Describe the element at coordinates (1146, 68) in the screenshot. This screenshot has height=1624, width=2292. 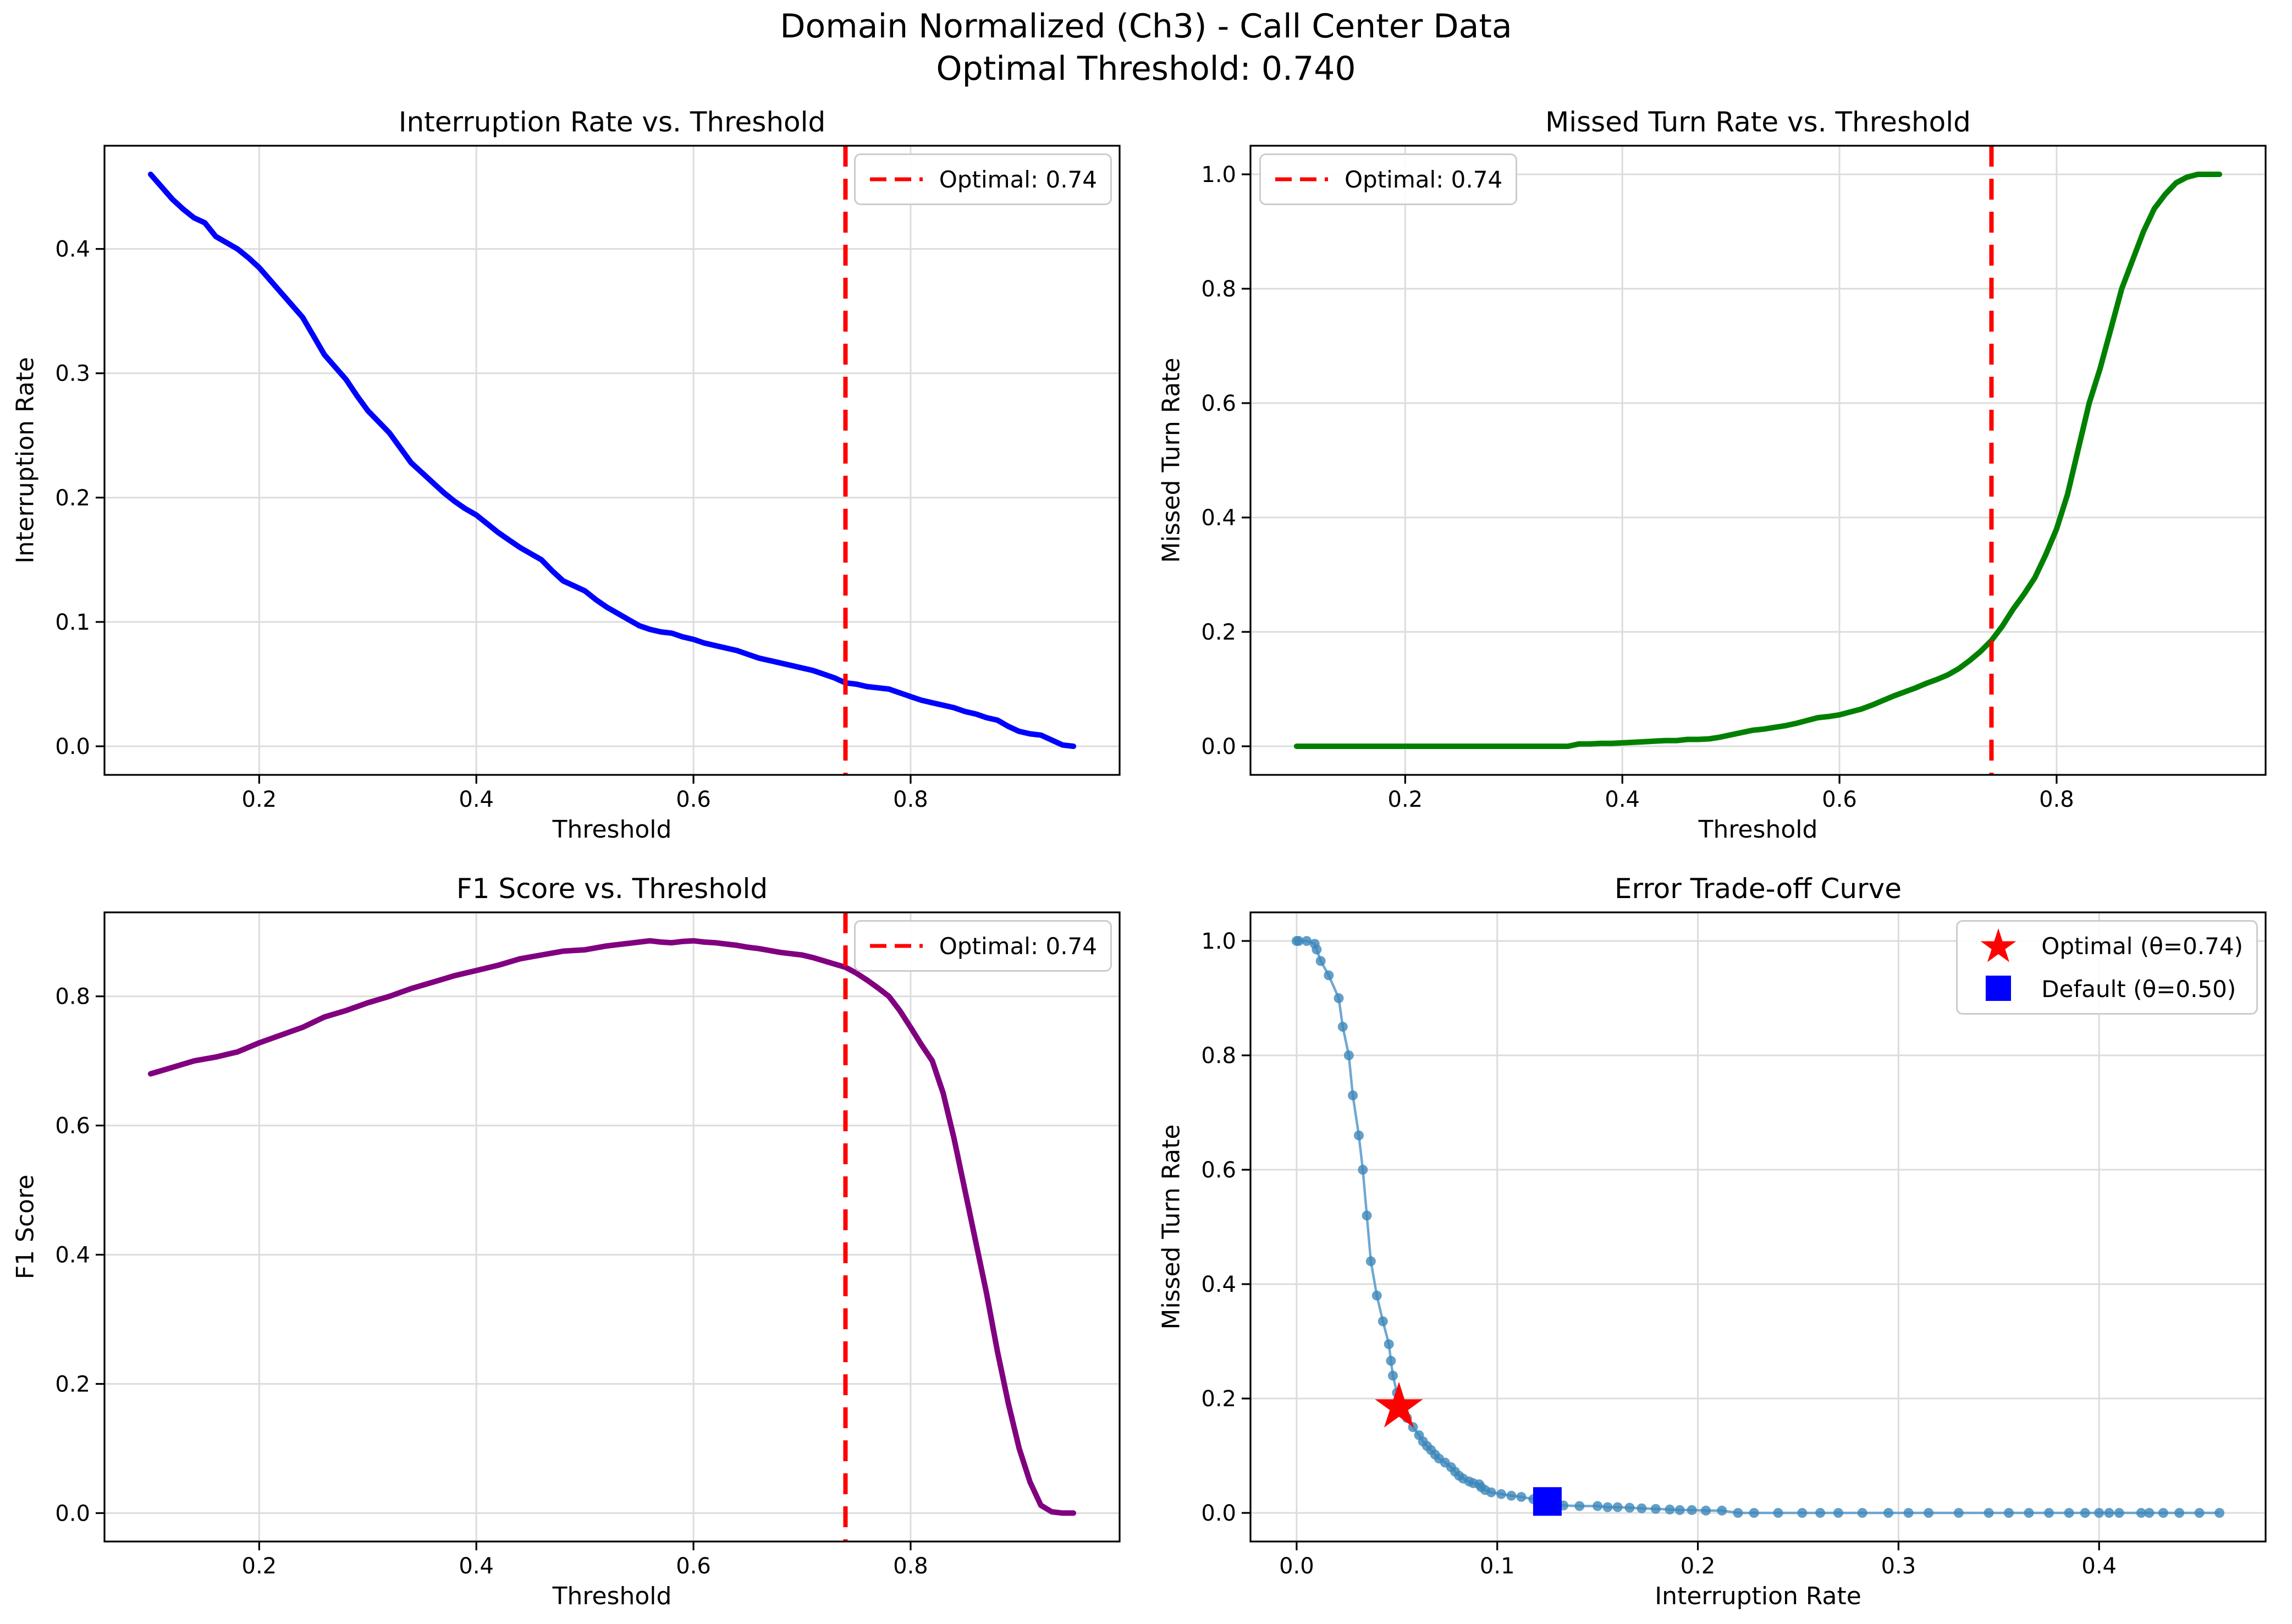
I see `figure-title-line2: Optimal Threshold: 0.740` at that location.